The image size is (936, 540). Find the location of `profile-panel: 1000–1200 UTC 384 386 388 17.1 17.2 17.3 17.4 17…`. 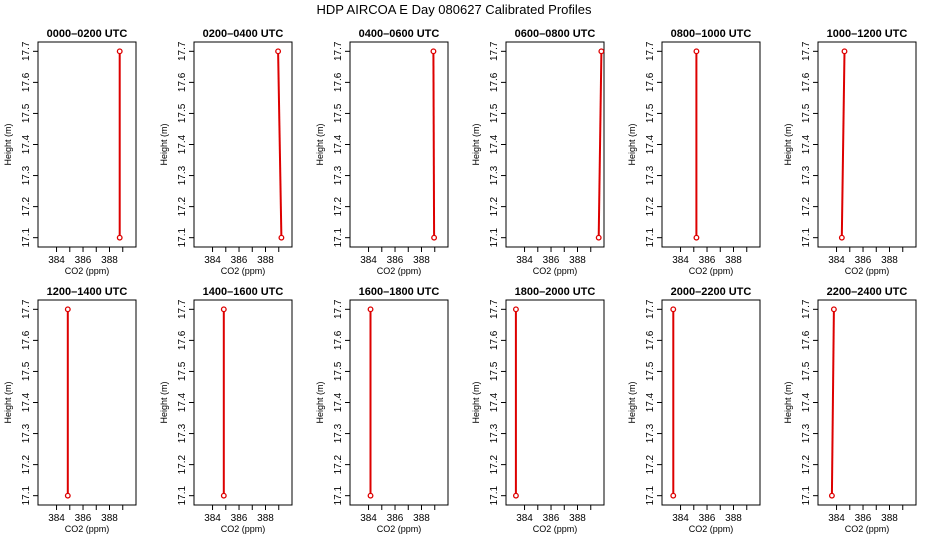

profile-panel: 1000–1200 UTC 384 386 388 17.1 17.2 17.3 17.4 17… is located at coordinates (850, 152).